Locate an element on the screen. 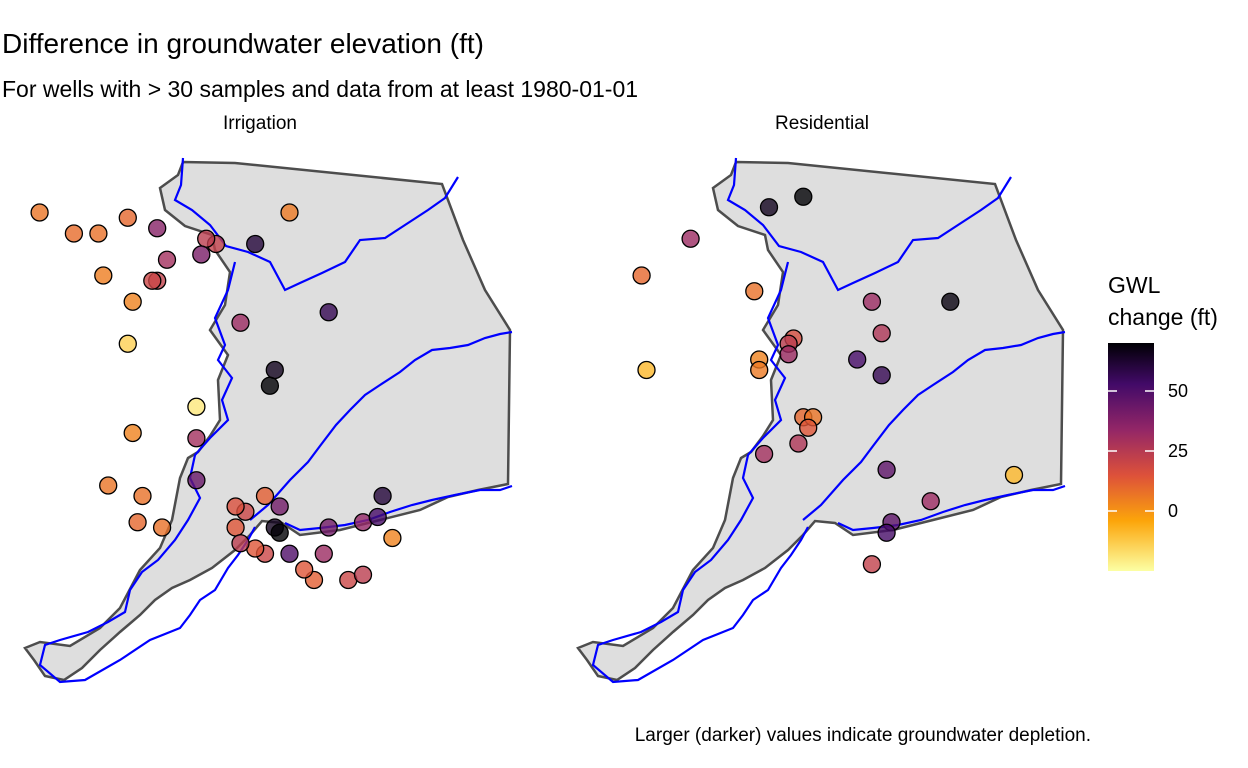 Image resolution: width=1248 pixels, height=768 pixels. color-legend: GWL change (ft) 50 25 0 is located at coordinates (1163, 421).